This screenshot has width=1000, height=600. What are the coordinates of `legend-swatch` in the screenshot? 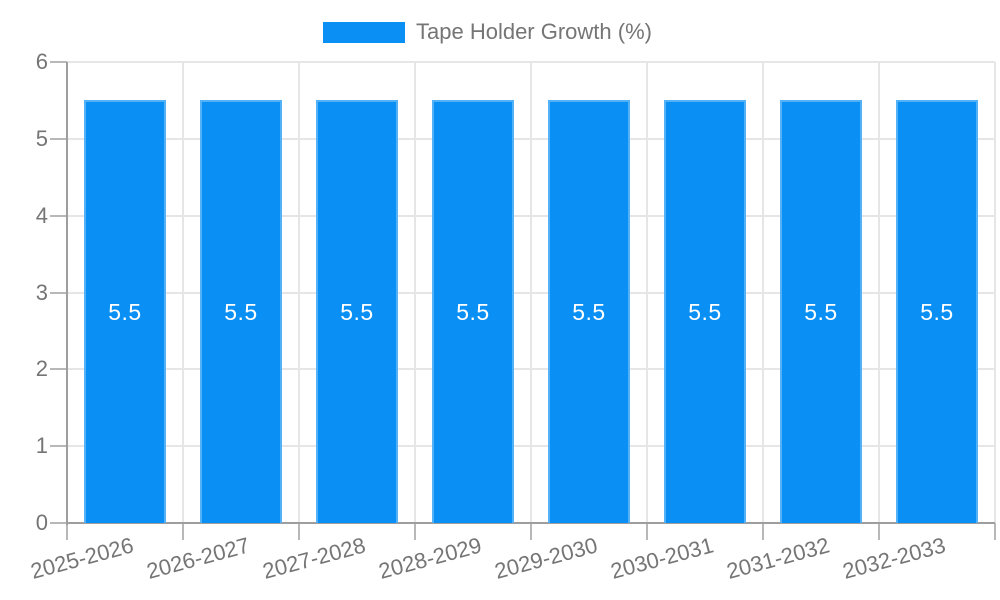 It's located at (364, 32).